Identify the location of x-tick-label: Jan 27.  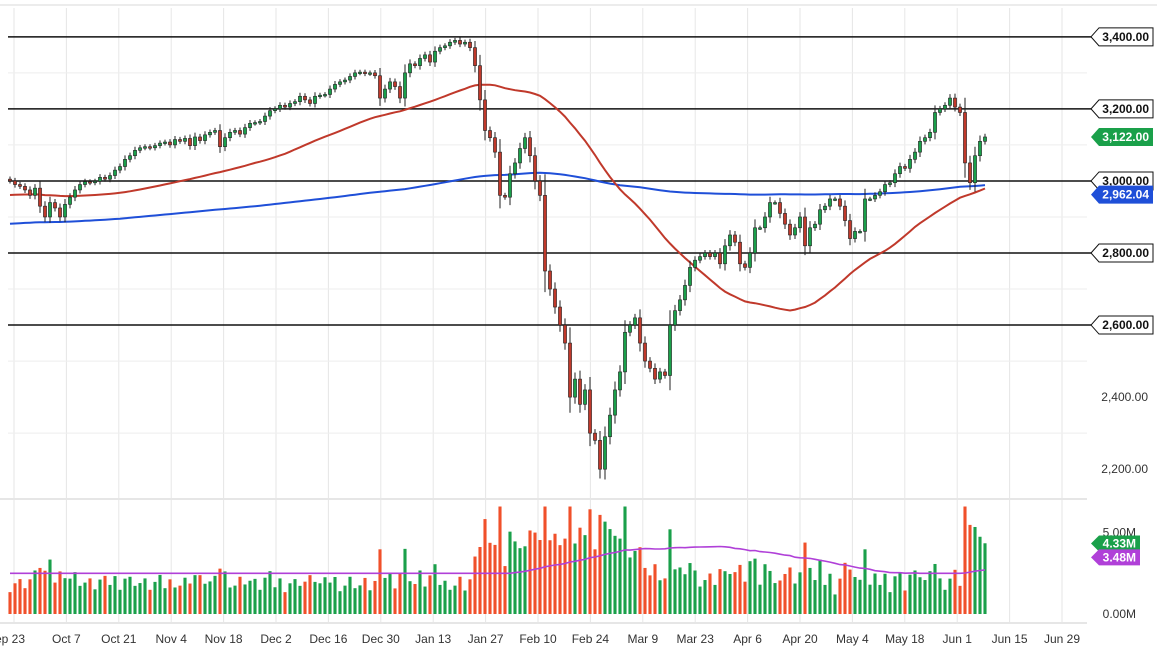
(486, 639).